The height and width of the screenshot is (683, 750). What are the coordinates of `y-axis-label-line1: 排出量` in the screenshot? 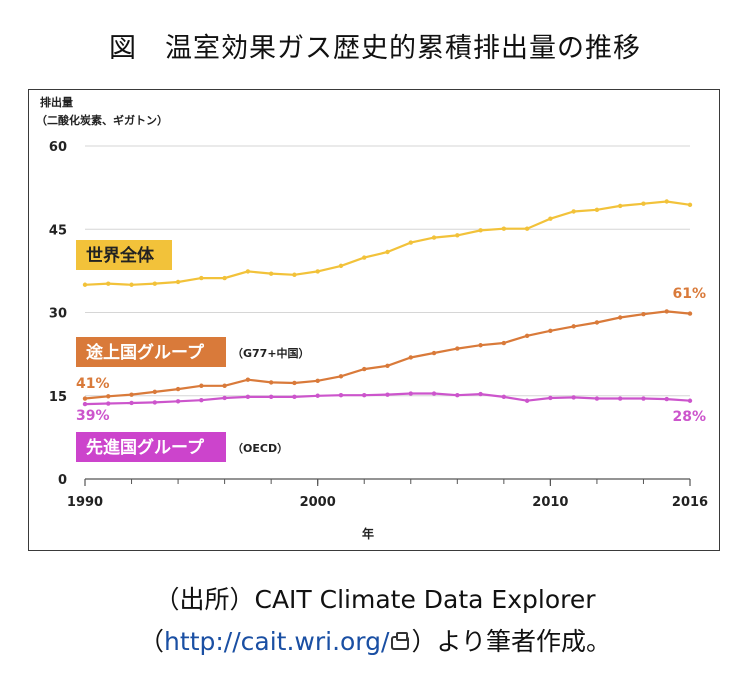 It's located at (56, 102).